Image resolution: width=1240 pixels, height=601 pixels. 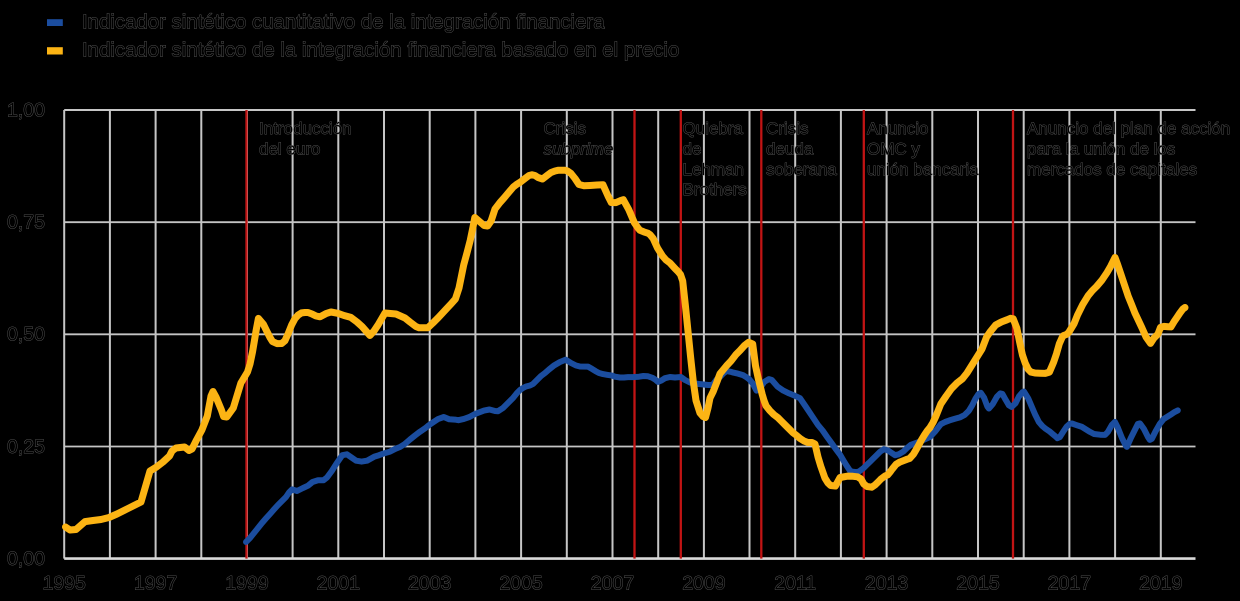 I want to click on svg-text: 2019, so click(x=1160, y=584).